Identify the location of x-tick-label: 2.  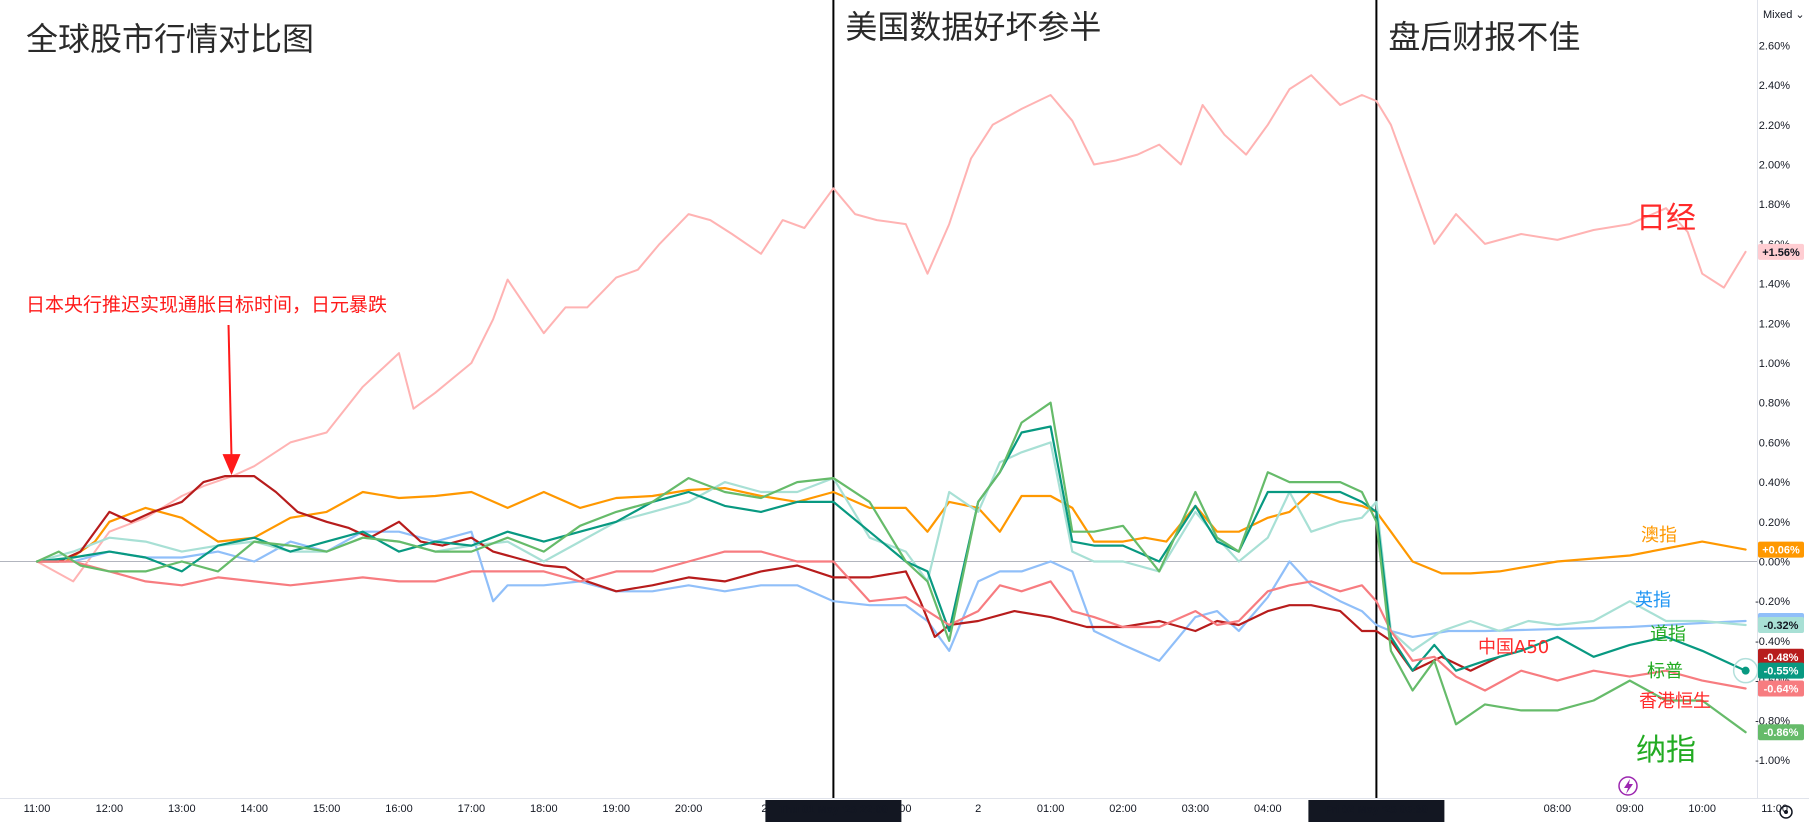
(978, 809).